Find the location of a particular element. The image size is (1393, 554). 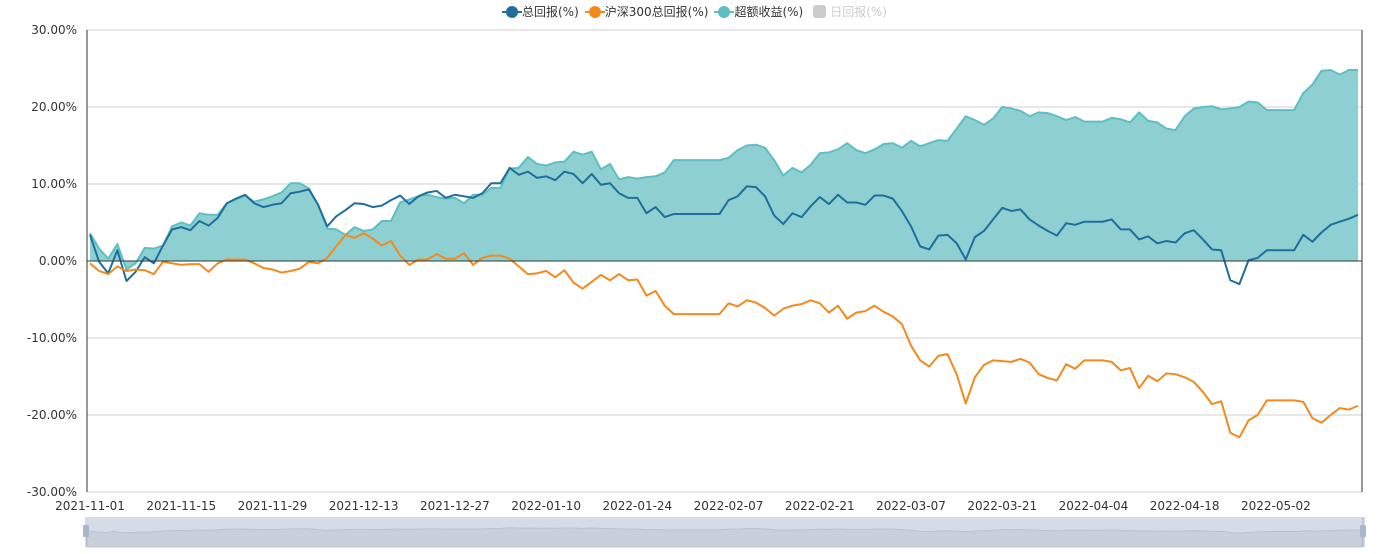

x-tick-label: 2022-04-04 is located at coordinates (1094, 506).